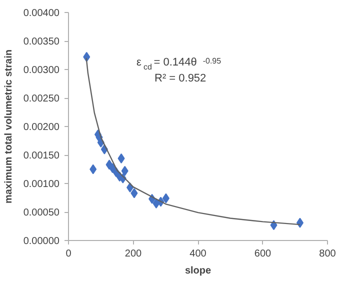  Describe the element at coordinates (41, 42) in the screenshot. I see `y-tick-label: 0.00350` at that location.